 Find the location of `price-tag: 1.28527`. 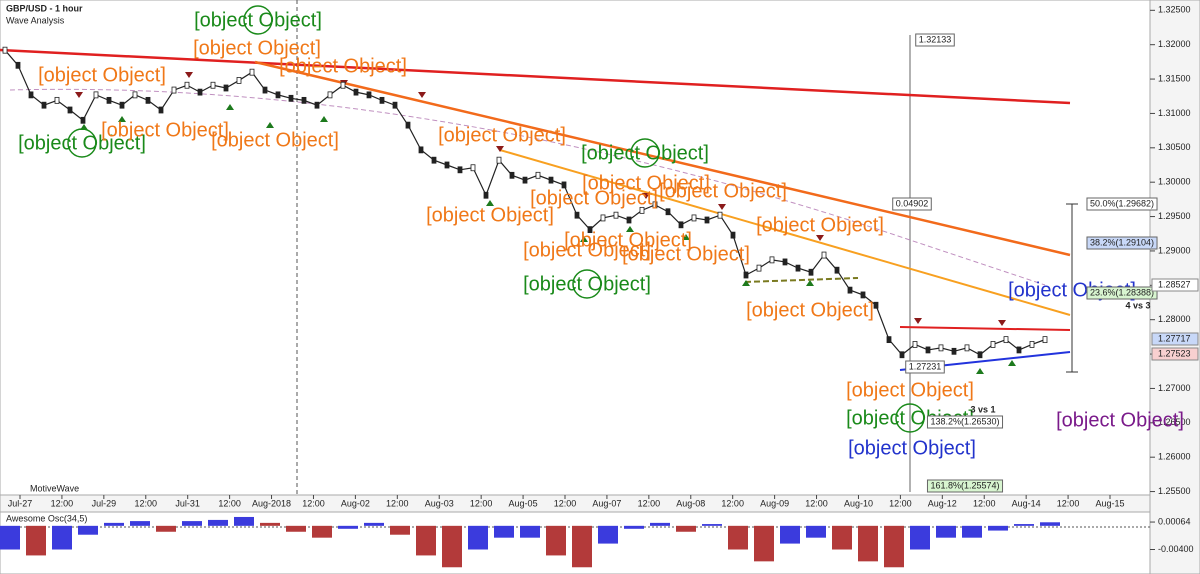

price-tag: 1.28527 is located at coordinates (1174, 284).